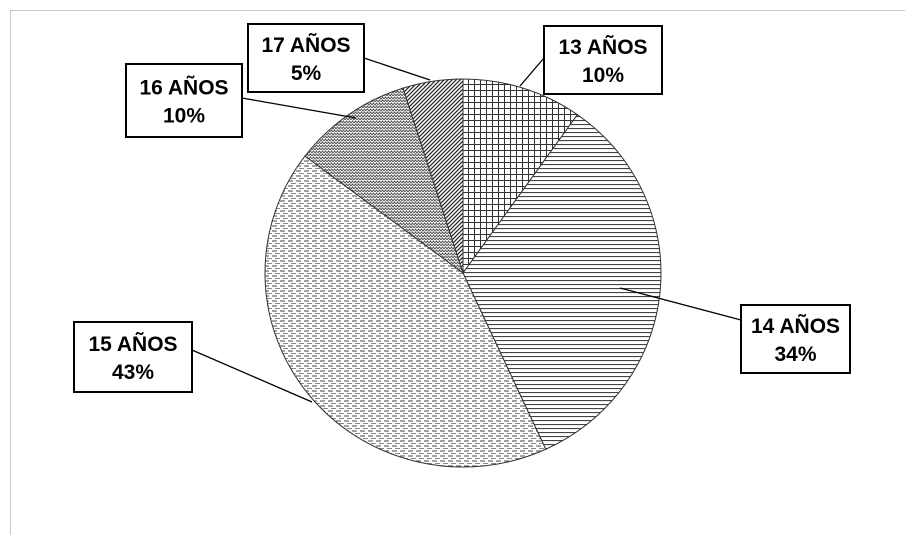 The image size is (905, 535). Describe the element at coordinates (680, 304) in the screenshot. I see `leader-line-14-anos` at that location.